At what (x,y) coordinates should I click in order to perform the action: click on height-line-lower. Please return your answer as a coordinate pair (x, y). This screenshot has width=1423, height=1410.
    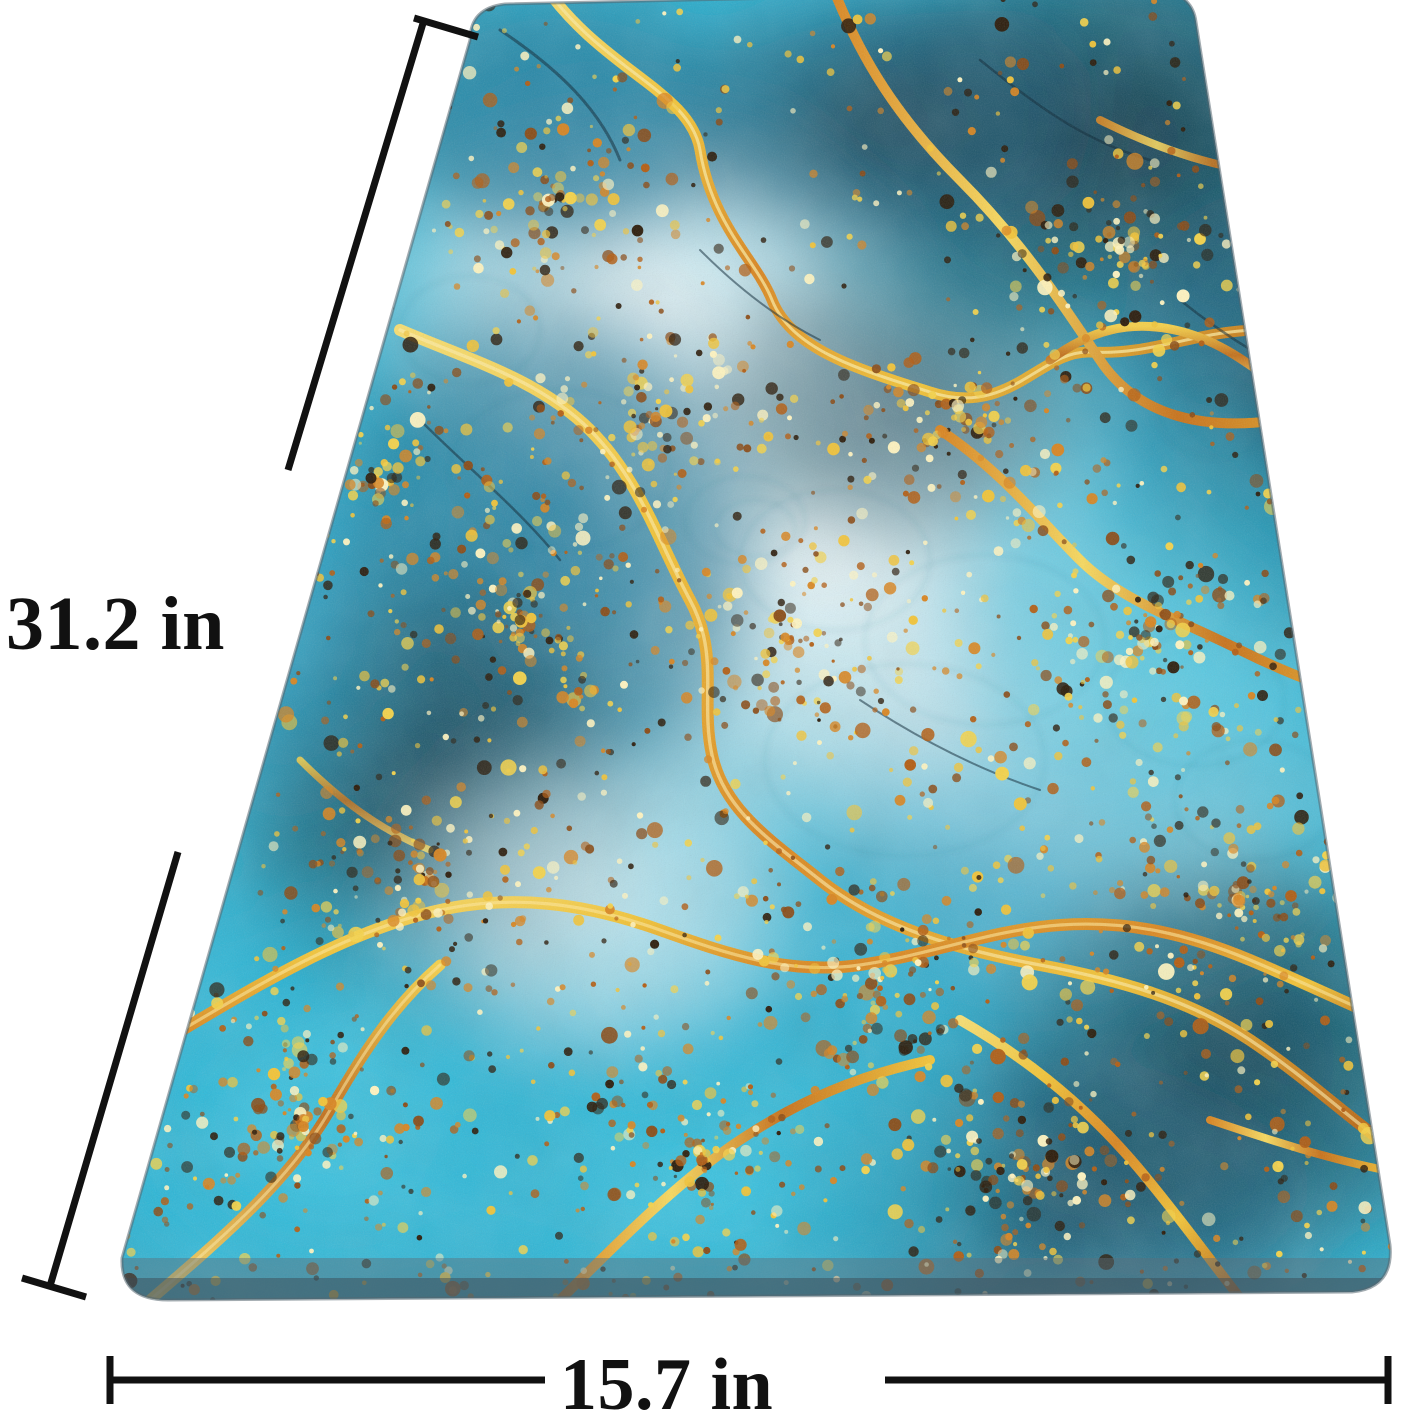
    Looking at the image, I should click on (114, 1069).